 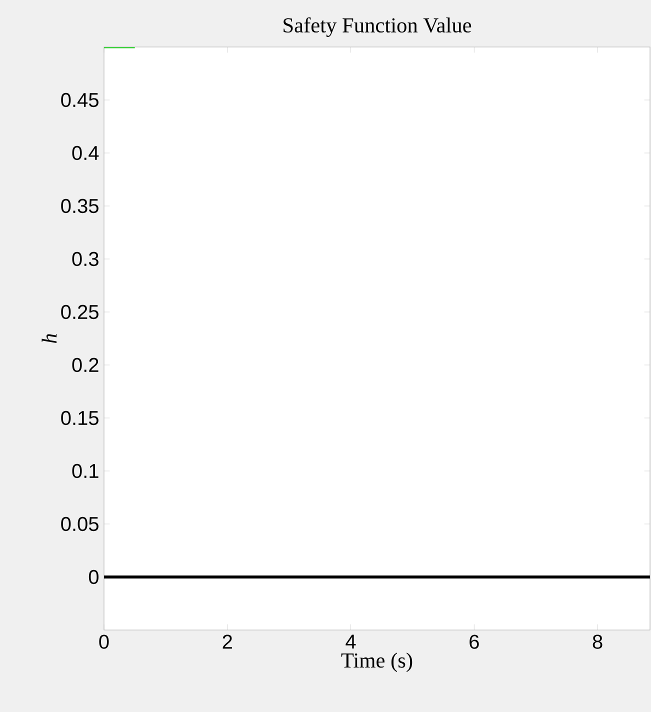 I want to click on y-tick-label: 0.35, so click(x=79, y=206).